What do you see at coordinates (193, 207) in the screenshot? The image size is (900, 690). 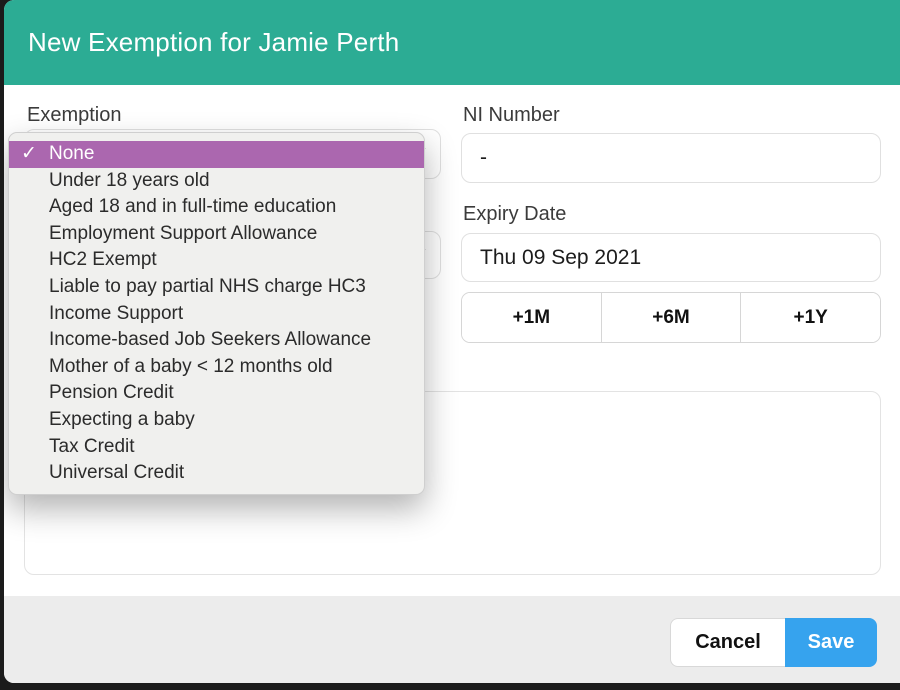 I see `dropdown-option: Aged 18 and in full-time education` at bounding box center [193, 207].